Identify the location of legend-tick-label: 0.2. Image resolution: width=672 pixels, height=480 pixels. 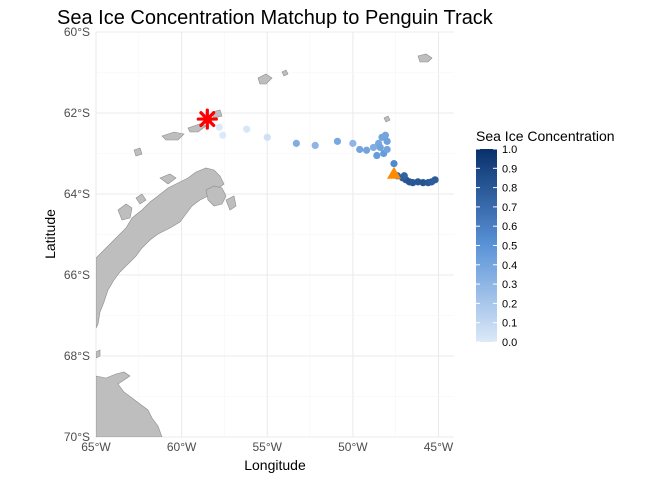
(509, 304).